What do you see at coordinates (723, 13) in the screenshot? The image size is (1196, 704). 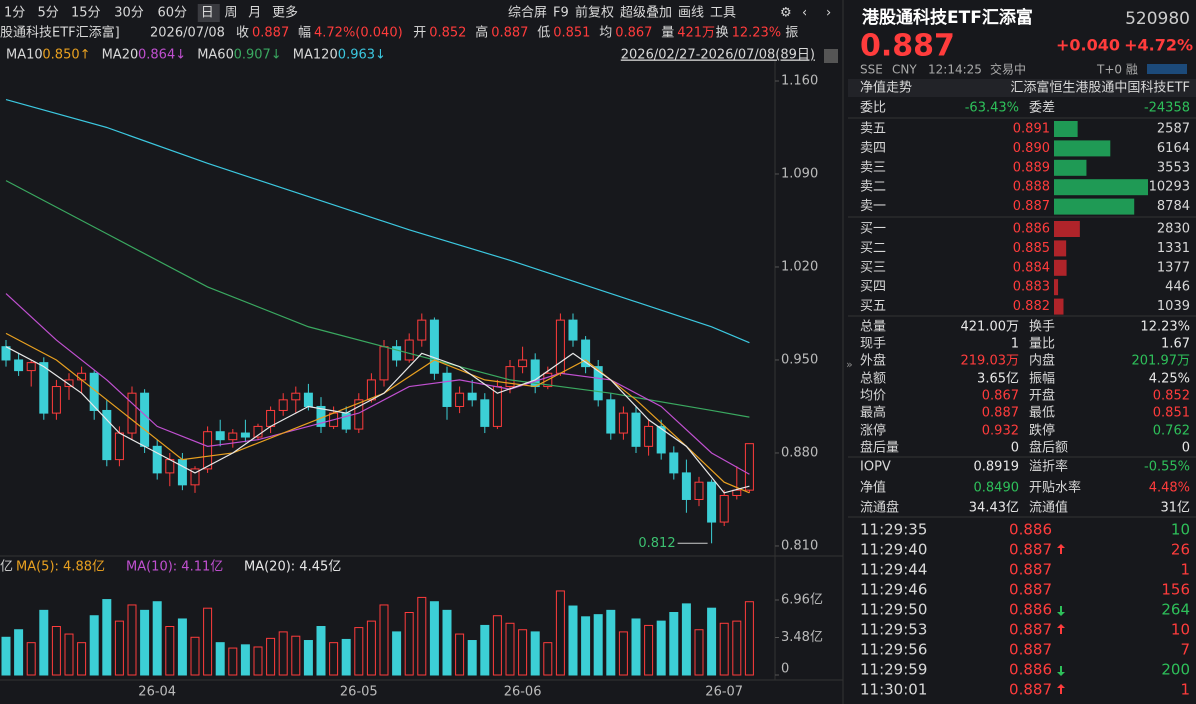 I see `tool-button: 工具` at bounding box center [723, 13].